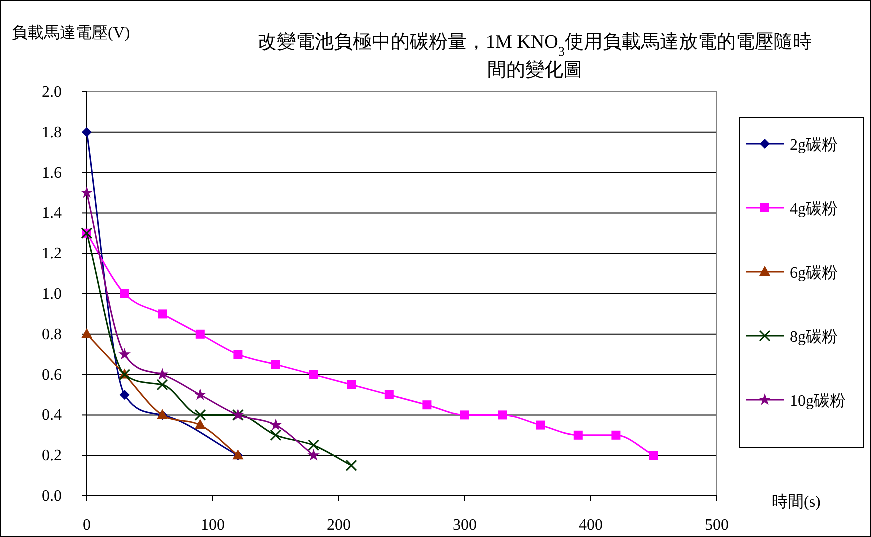  What do you see at coordinates (52, 456) in the screenshot?
I see `y-tick-label: 0.2` at bounding box center [52, 456].